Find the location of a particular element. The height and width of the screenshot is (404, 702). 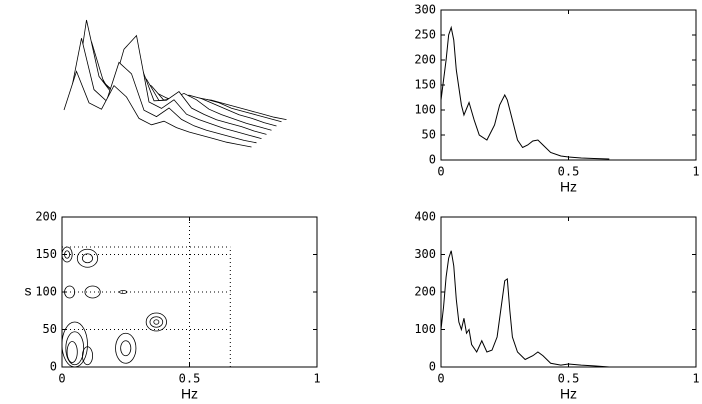

y-tick-label: 250 is located at coordinates (425, 35).